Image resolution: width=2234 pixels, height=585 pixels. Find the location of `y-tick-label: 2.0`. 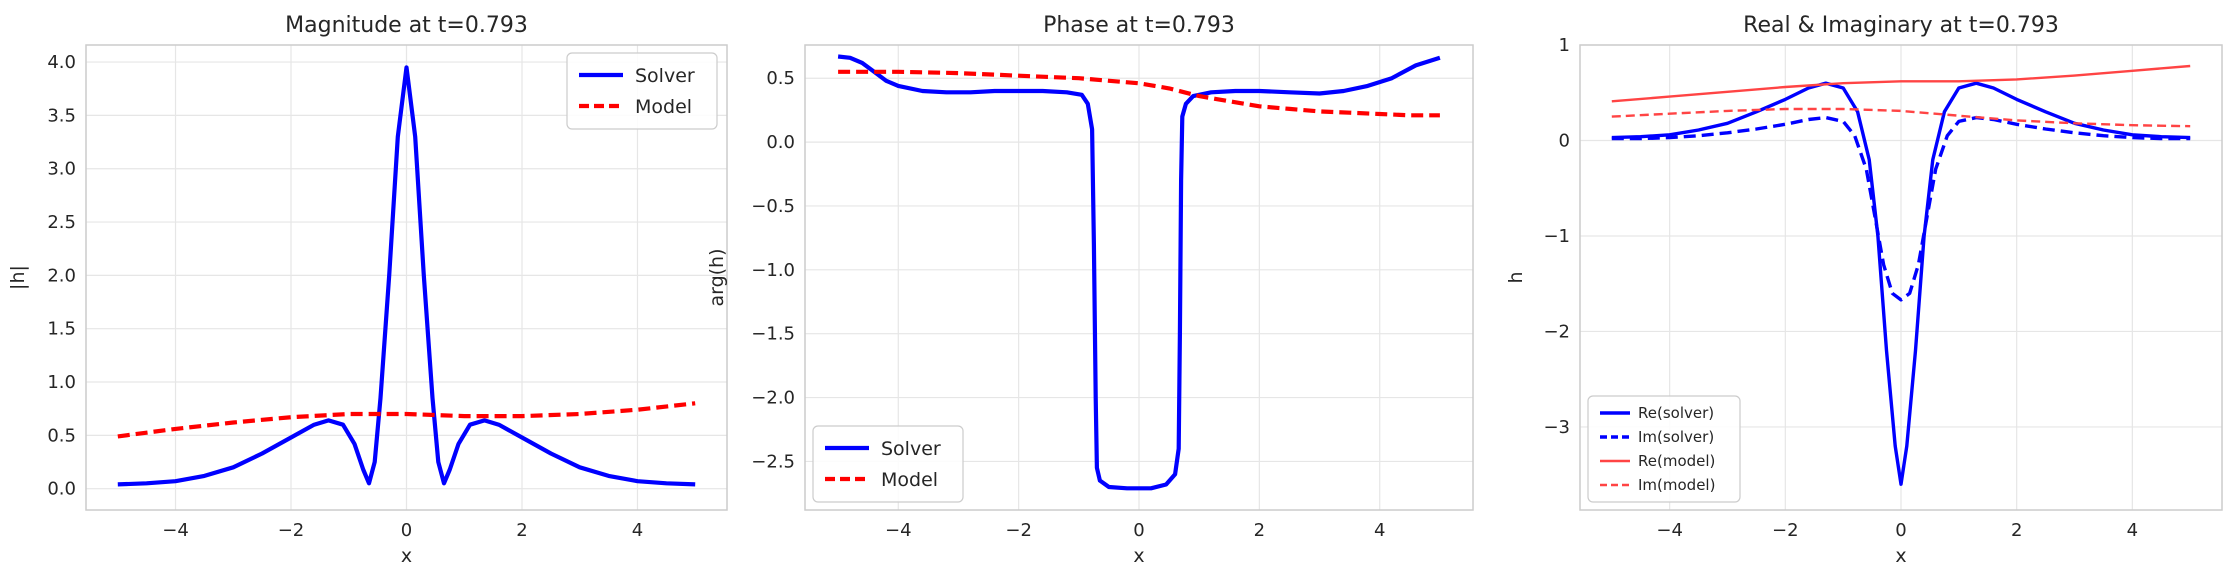

y-tick-label: 2.0 is located at coordinates (61, 275).